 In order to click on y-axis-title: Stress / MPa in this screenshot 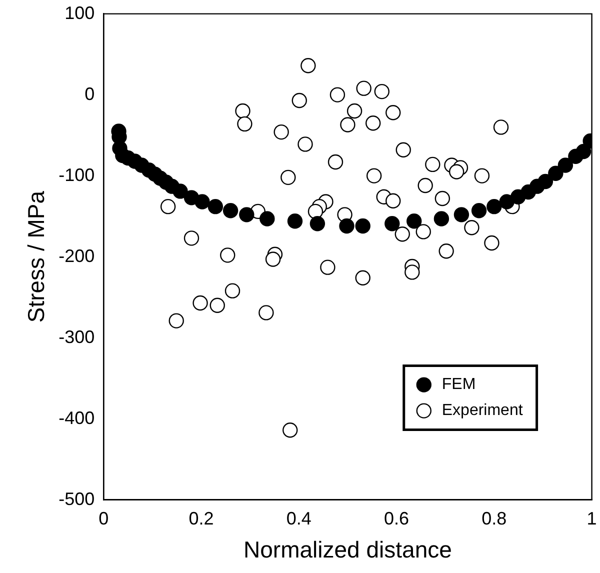, I will do `click(36, 256)`.